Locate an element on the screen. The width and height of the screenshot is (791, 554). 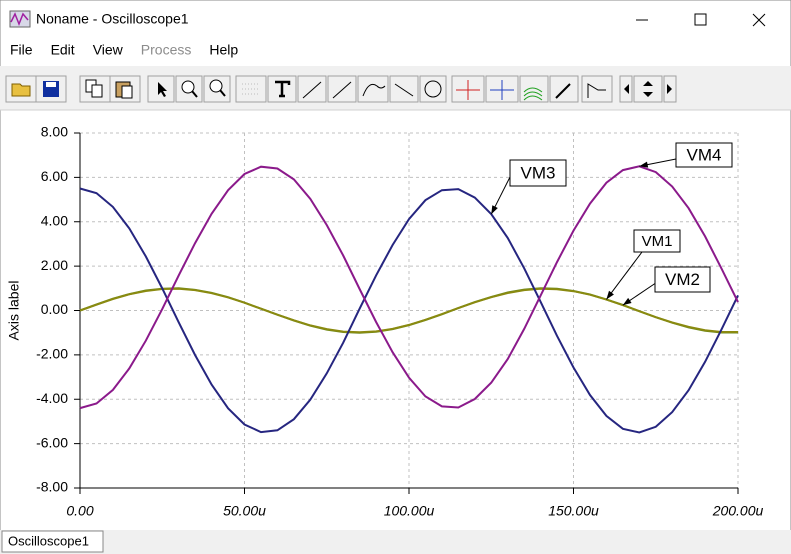
x-tick-label: 50.00u is located at coordinates (244, 511).